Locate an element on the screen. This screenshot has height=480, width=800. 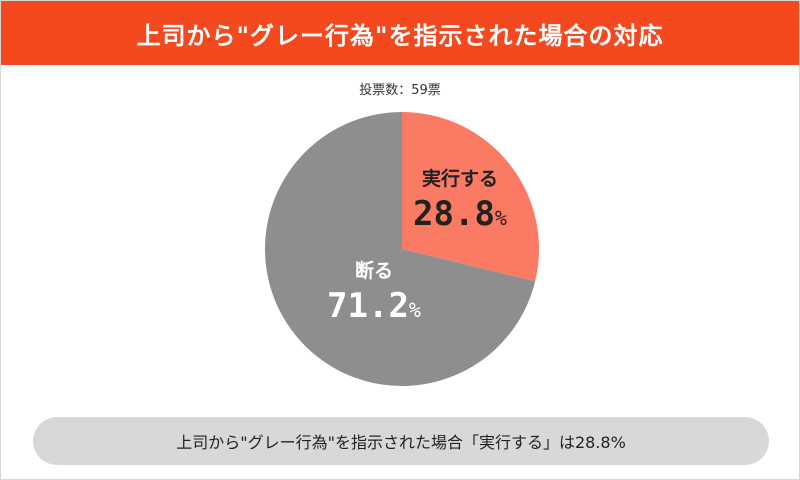
chart-title: 上司から"グレー行為"を指示された場合の対応 is located at coordinates (400, 35).